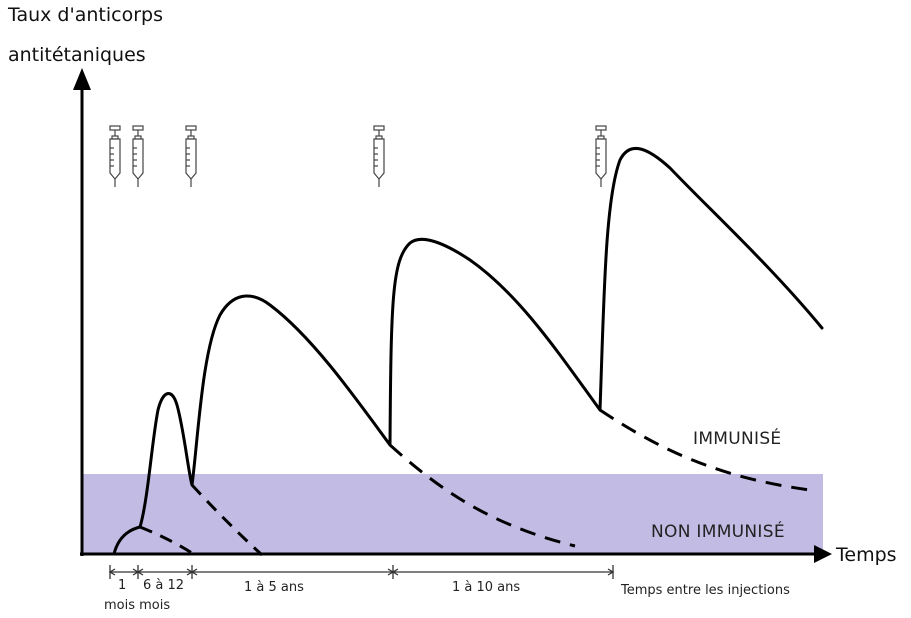 The height and width of the screenshot is (618, 911). Describe the element at coordinates (164, 585) in the screenshot. I see `interval-label-2: 6 à 12` at that location.